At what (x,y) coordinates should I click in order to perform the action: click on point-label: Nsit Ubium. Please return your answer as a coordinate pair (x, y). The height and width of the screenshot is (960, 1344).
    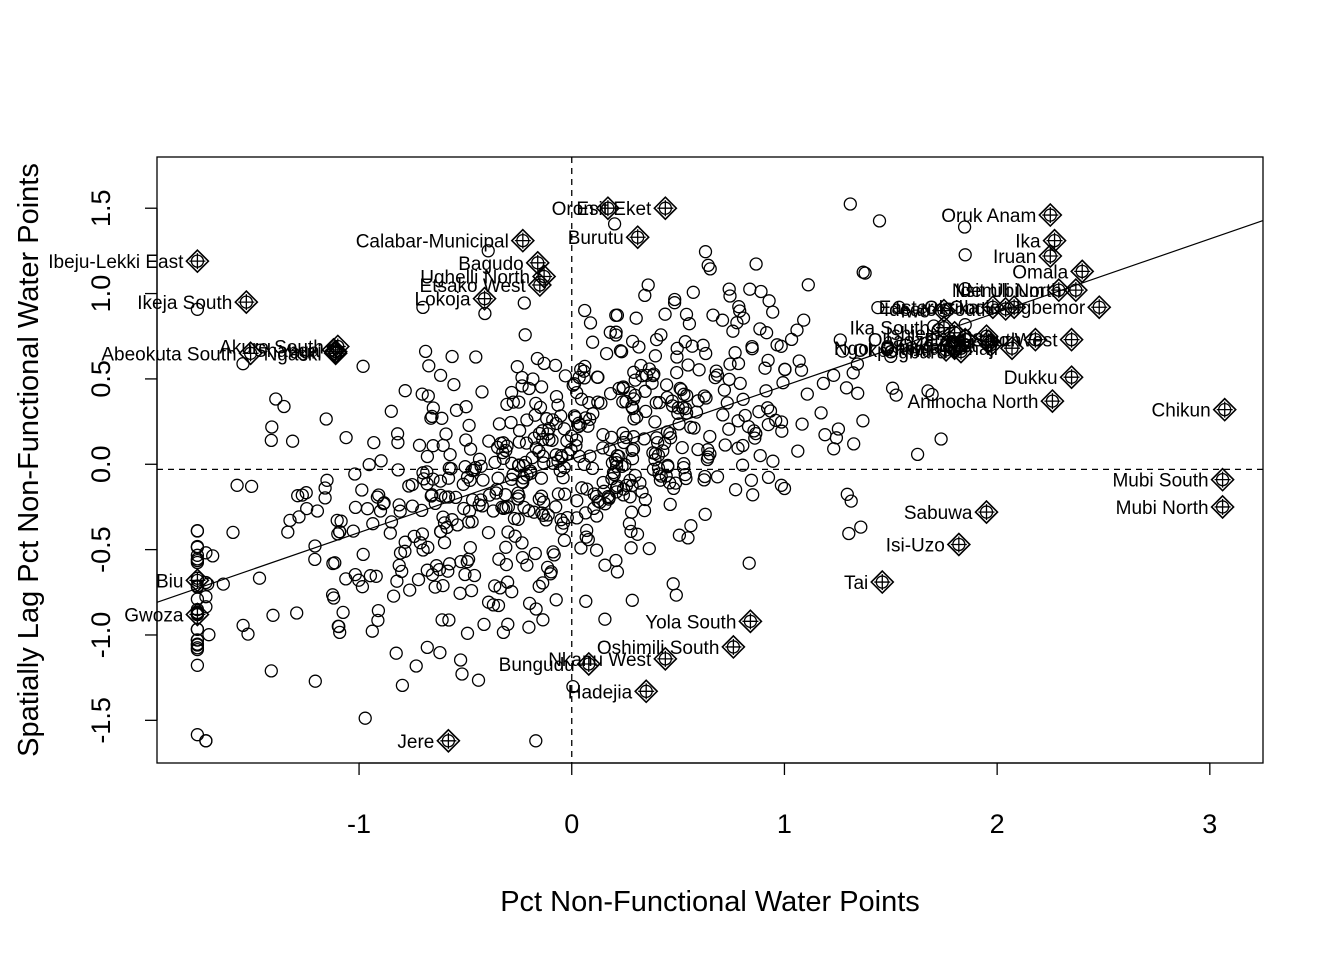
    Looking at the image, I should click on (998, 291).